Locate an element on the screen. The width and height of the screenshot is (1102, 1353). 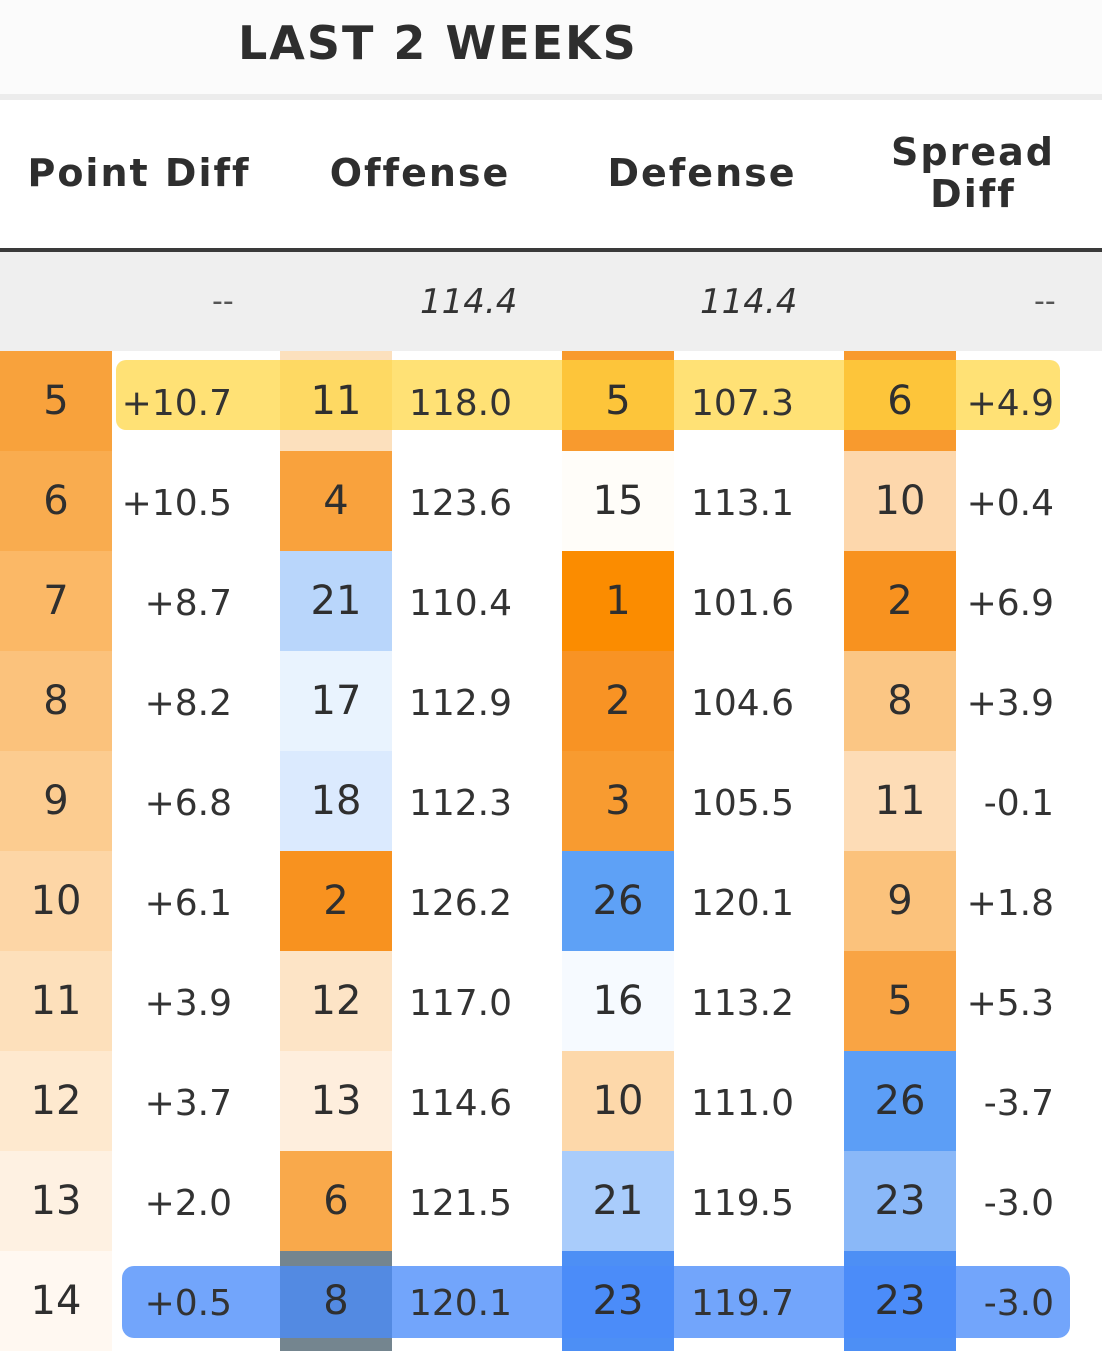
value-cell: +3.7 is located at coordinates (188, 1103).